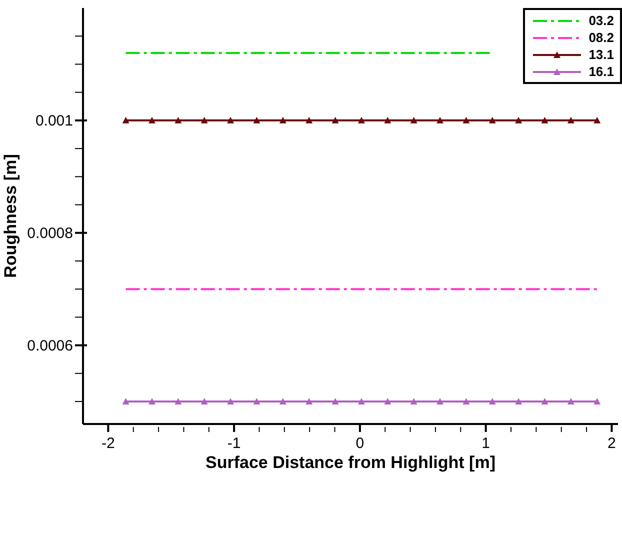 The image size is (622, 544). Describe the element at coordinates (601, 20) in the screenshot. I see `legend-label: 03.2` at that location.